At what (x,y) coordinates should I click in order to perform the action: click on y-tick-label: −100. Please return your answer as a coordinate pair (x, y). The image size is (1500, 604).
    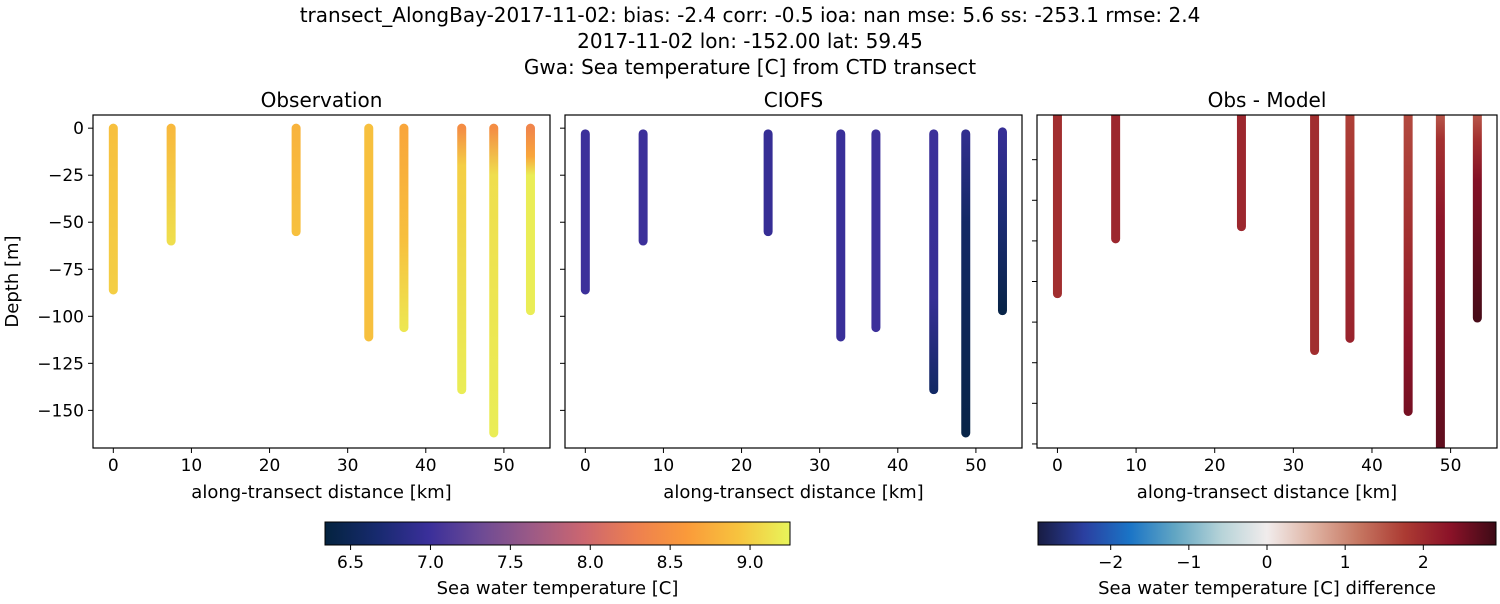
    Looking at the image, I should click on (60, 317).